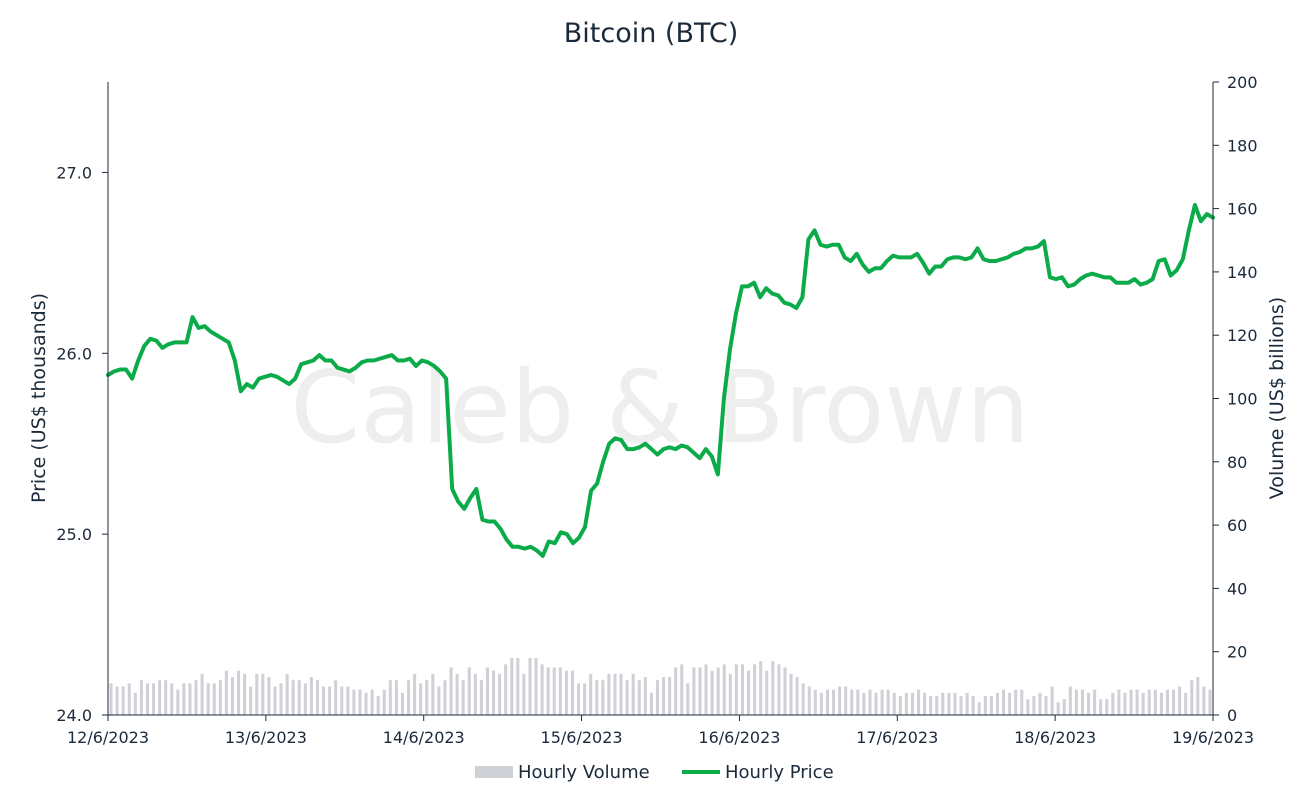 The width and height of the screenshot is (1302, 802). I want to click on left-tick-label: 25.0, so click(74, 534).